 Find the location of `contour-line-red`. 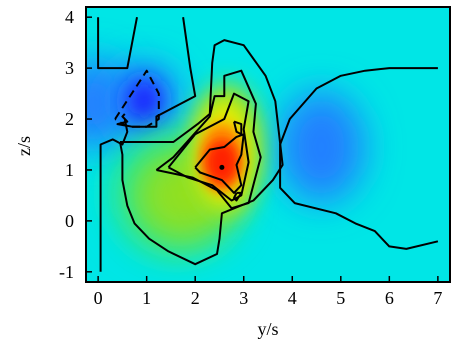

contour-line-red is located at coordinates (219, 163).